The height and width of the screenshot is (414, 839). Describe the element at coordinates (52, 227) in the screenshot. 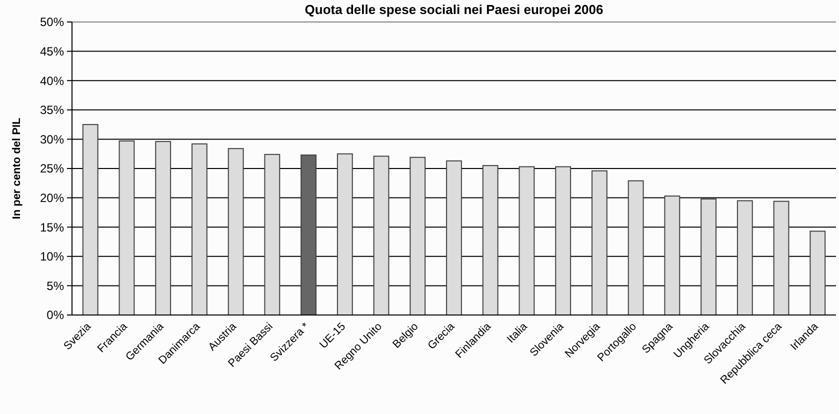

I see `y-tick-label: 15%` at that location.